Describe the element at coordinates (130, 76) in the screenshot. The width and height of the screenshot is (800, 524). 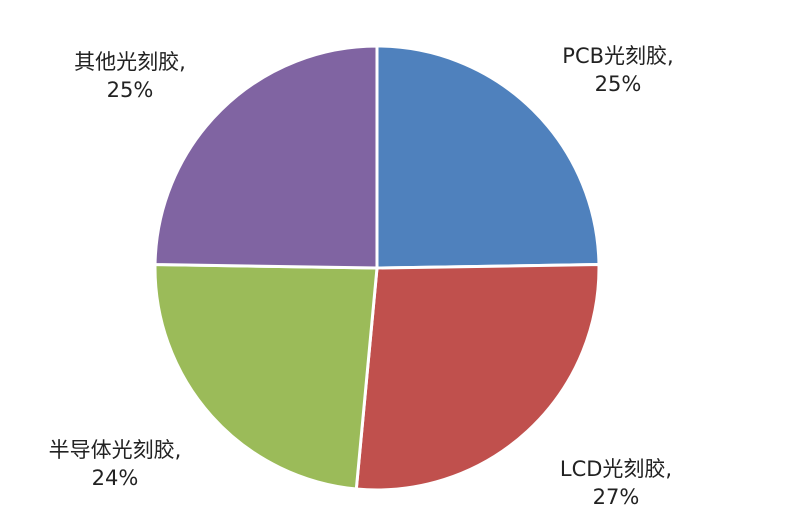
I see `label-other: 其他光刻胶, 25%` at that location.